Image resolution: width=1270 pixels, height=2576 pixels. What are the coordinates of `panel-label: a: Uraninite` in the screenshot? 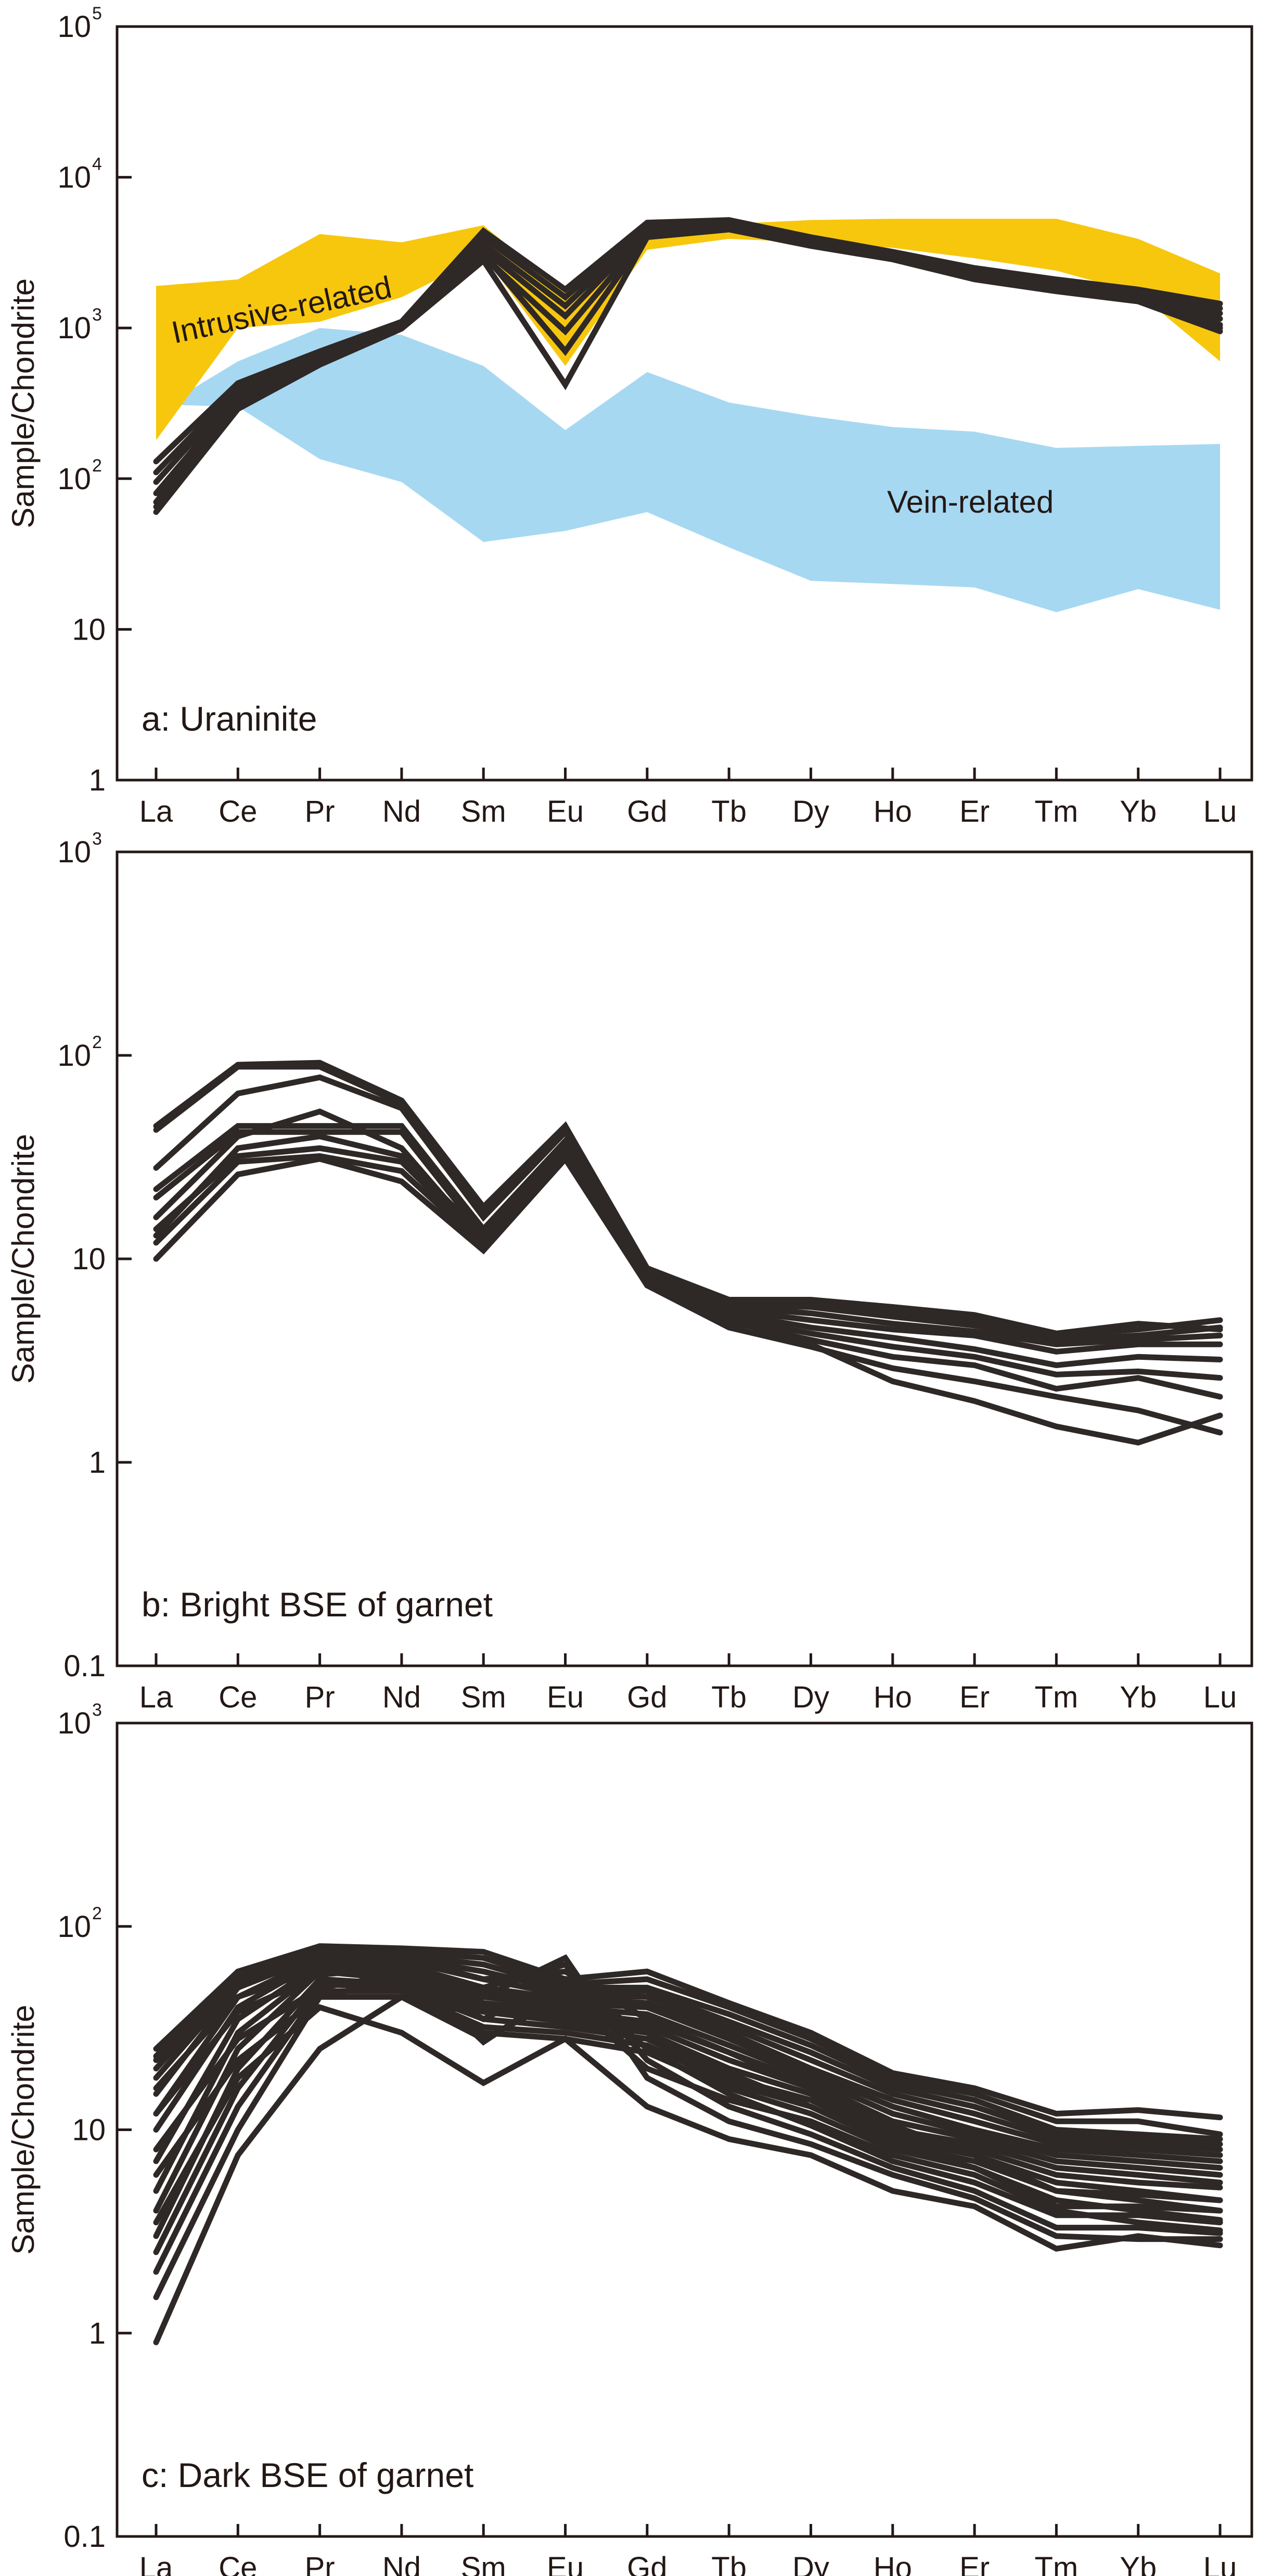 It's located at (230, 718).